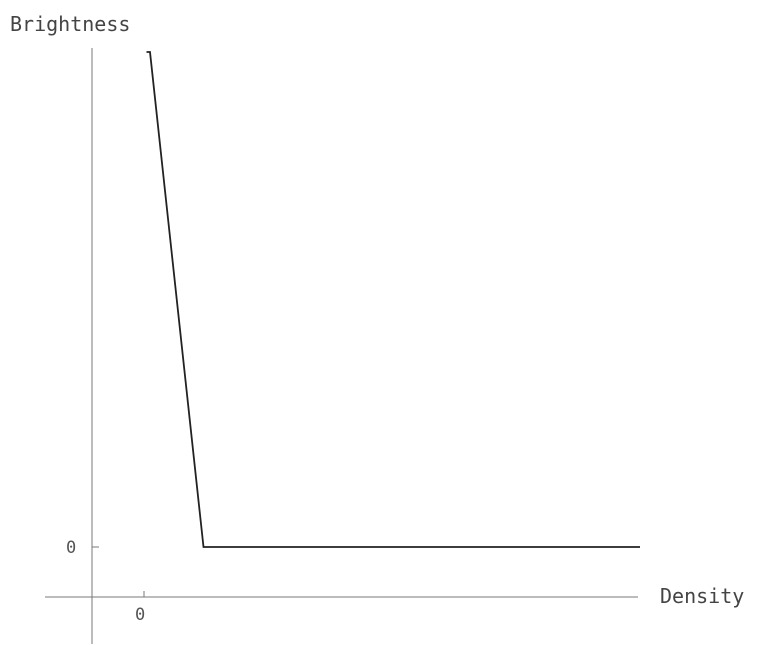  Describe the element at coordinates (140, 615) in the screenshot. I see `x-tick-label-0: 0` at that location.